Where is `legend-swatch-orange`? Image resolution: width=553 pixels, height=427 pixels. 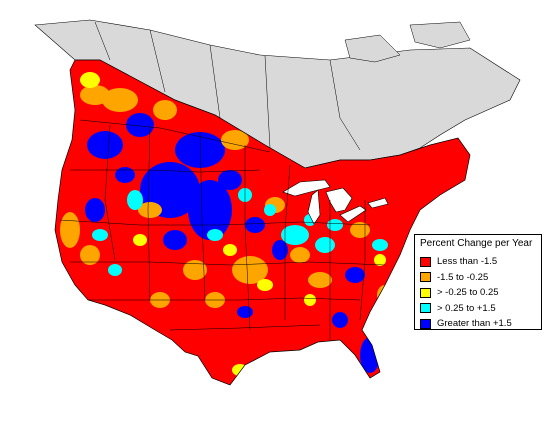
legend-swatch-orange is located at coordinates (425, 277).